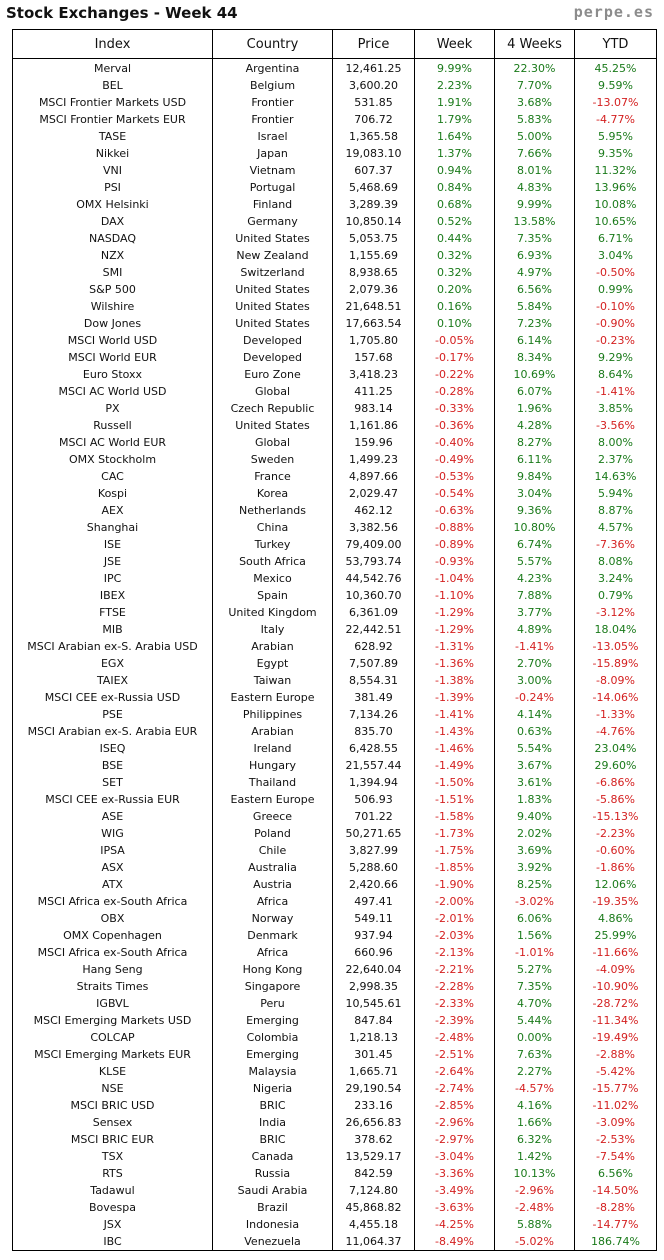  What do you see at coordinates (615, 731) in the screenshot?
I see `cell-ytd-change: -4.76%` at bounding box center [615, 731].